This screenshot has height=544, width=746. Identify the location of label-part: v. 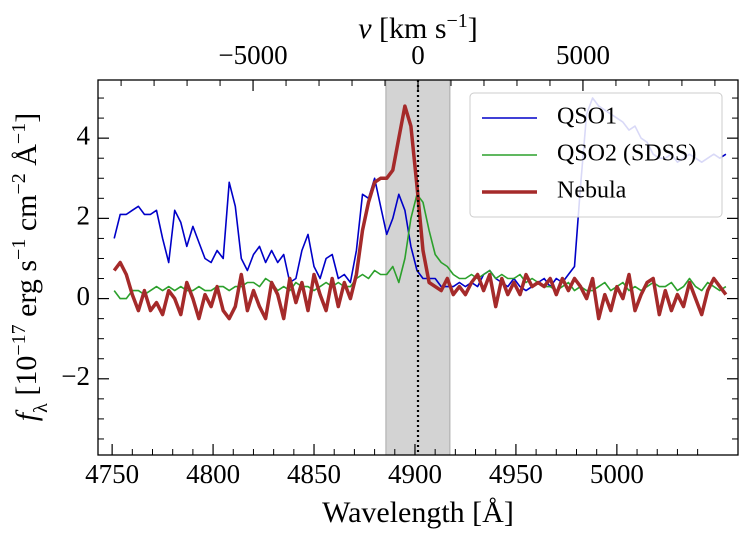
(365, 28).